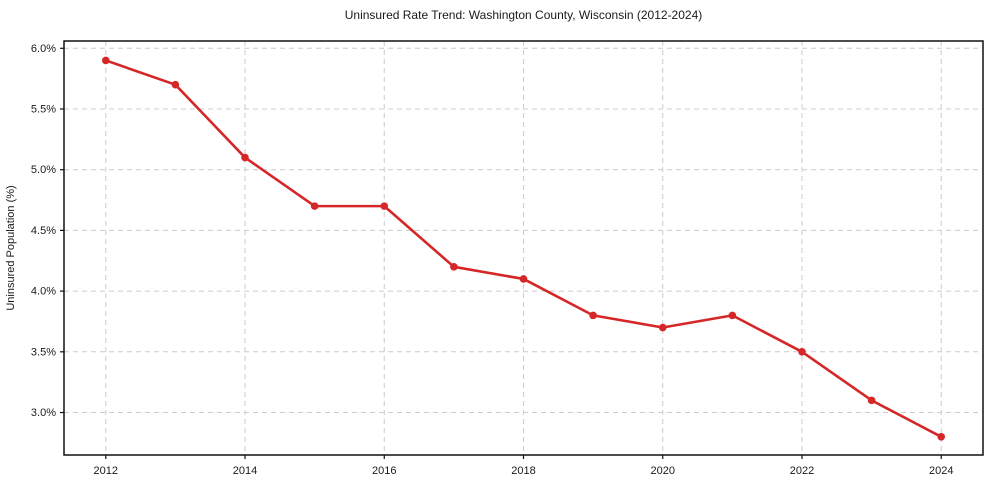 This screenshot has width=989, height=490. I want to click on x-tick-label: 2020, so click(663, 471).